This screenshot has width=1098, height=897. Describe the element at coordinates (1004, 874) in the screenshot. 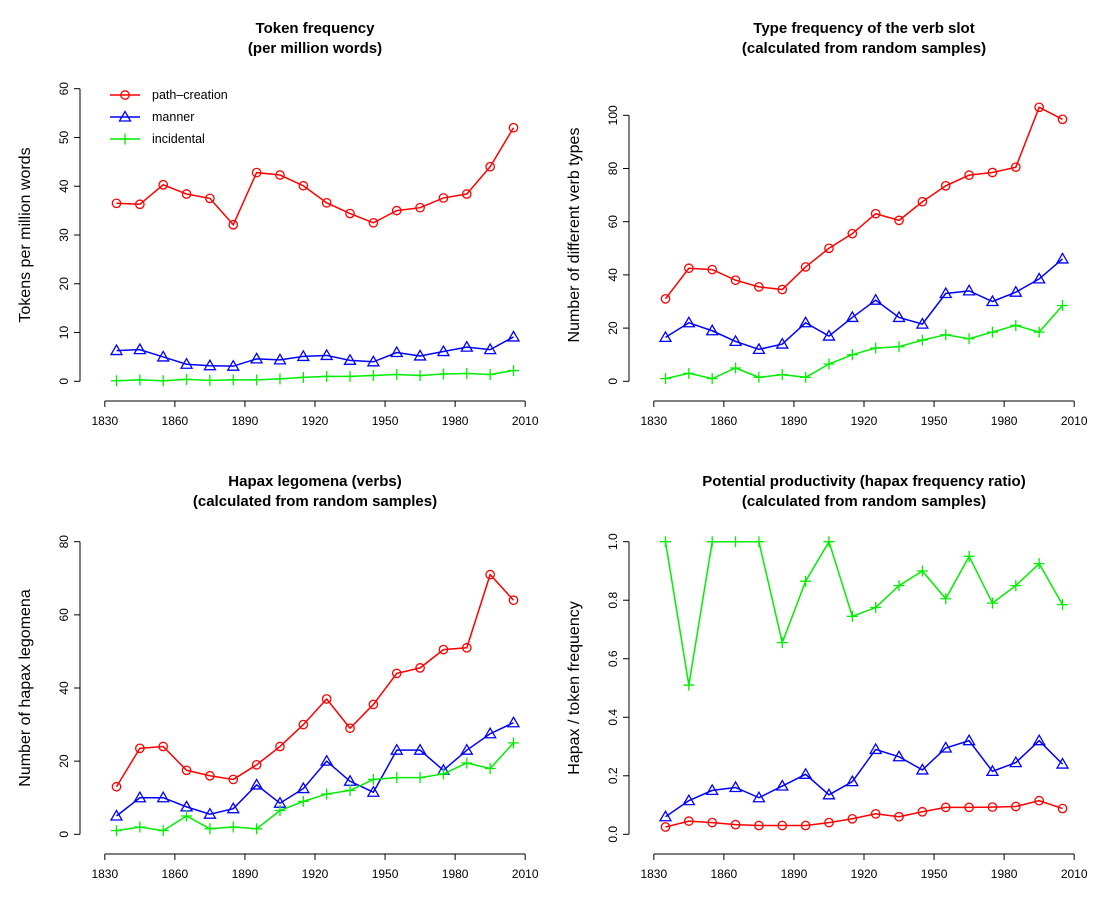

I see `x-tick-label: 1980` at that location.